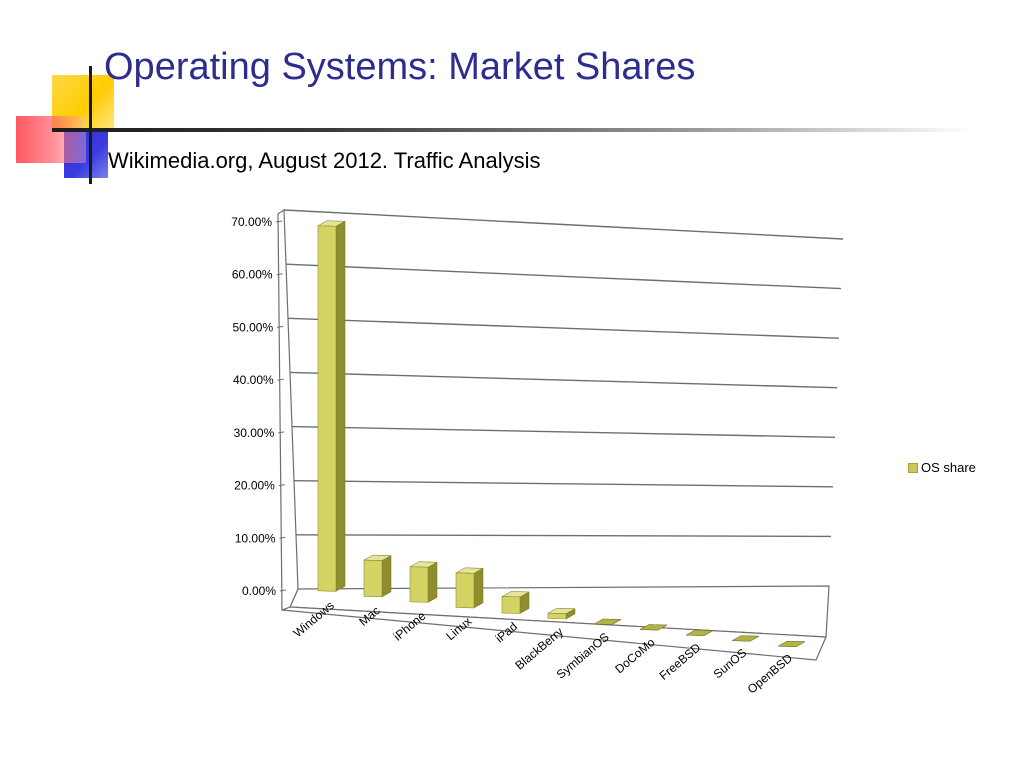 This screenshot has width=1024, height=768. Describe the element at coordinates (770, 674) in the screenshot. I see `x-tick-label: OpenBSD` at that location.